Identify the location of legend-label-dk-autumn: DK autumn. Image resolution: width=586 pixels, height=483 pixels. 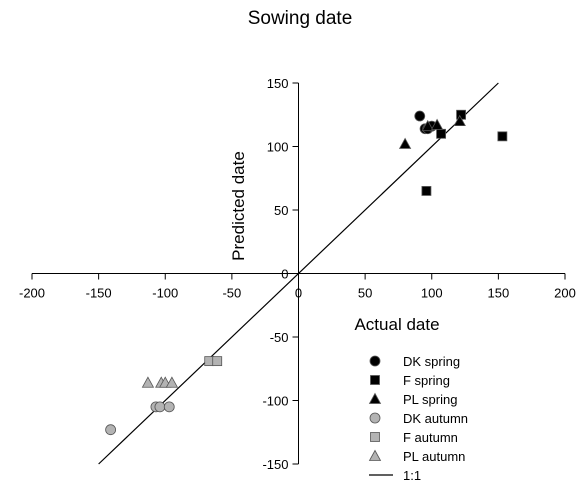
(435, 418).